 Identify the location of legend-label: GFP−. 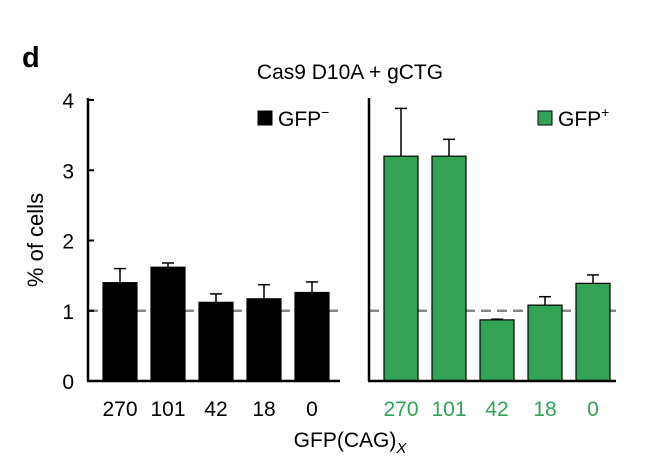
(303, 117).